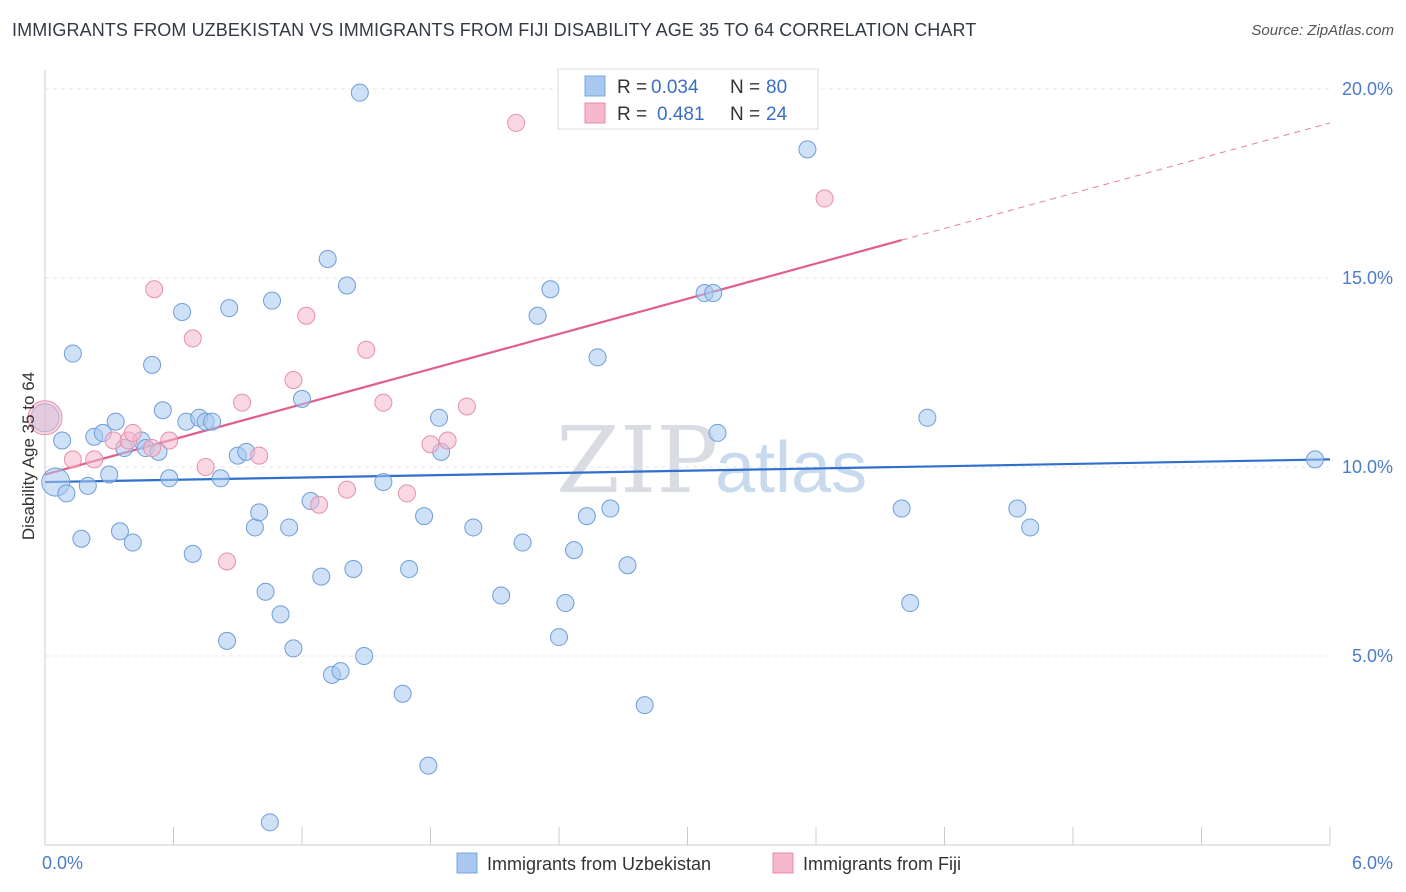 Image resolution: width=1406 pixels, height=892 pixels. Describe the element at coordinates (1367, 89) in the screenshot. I see `y-tick-label: 20.0%` at that location.